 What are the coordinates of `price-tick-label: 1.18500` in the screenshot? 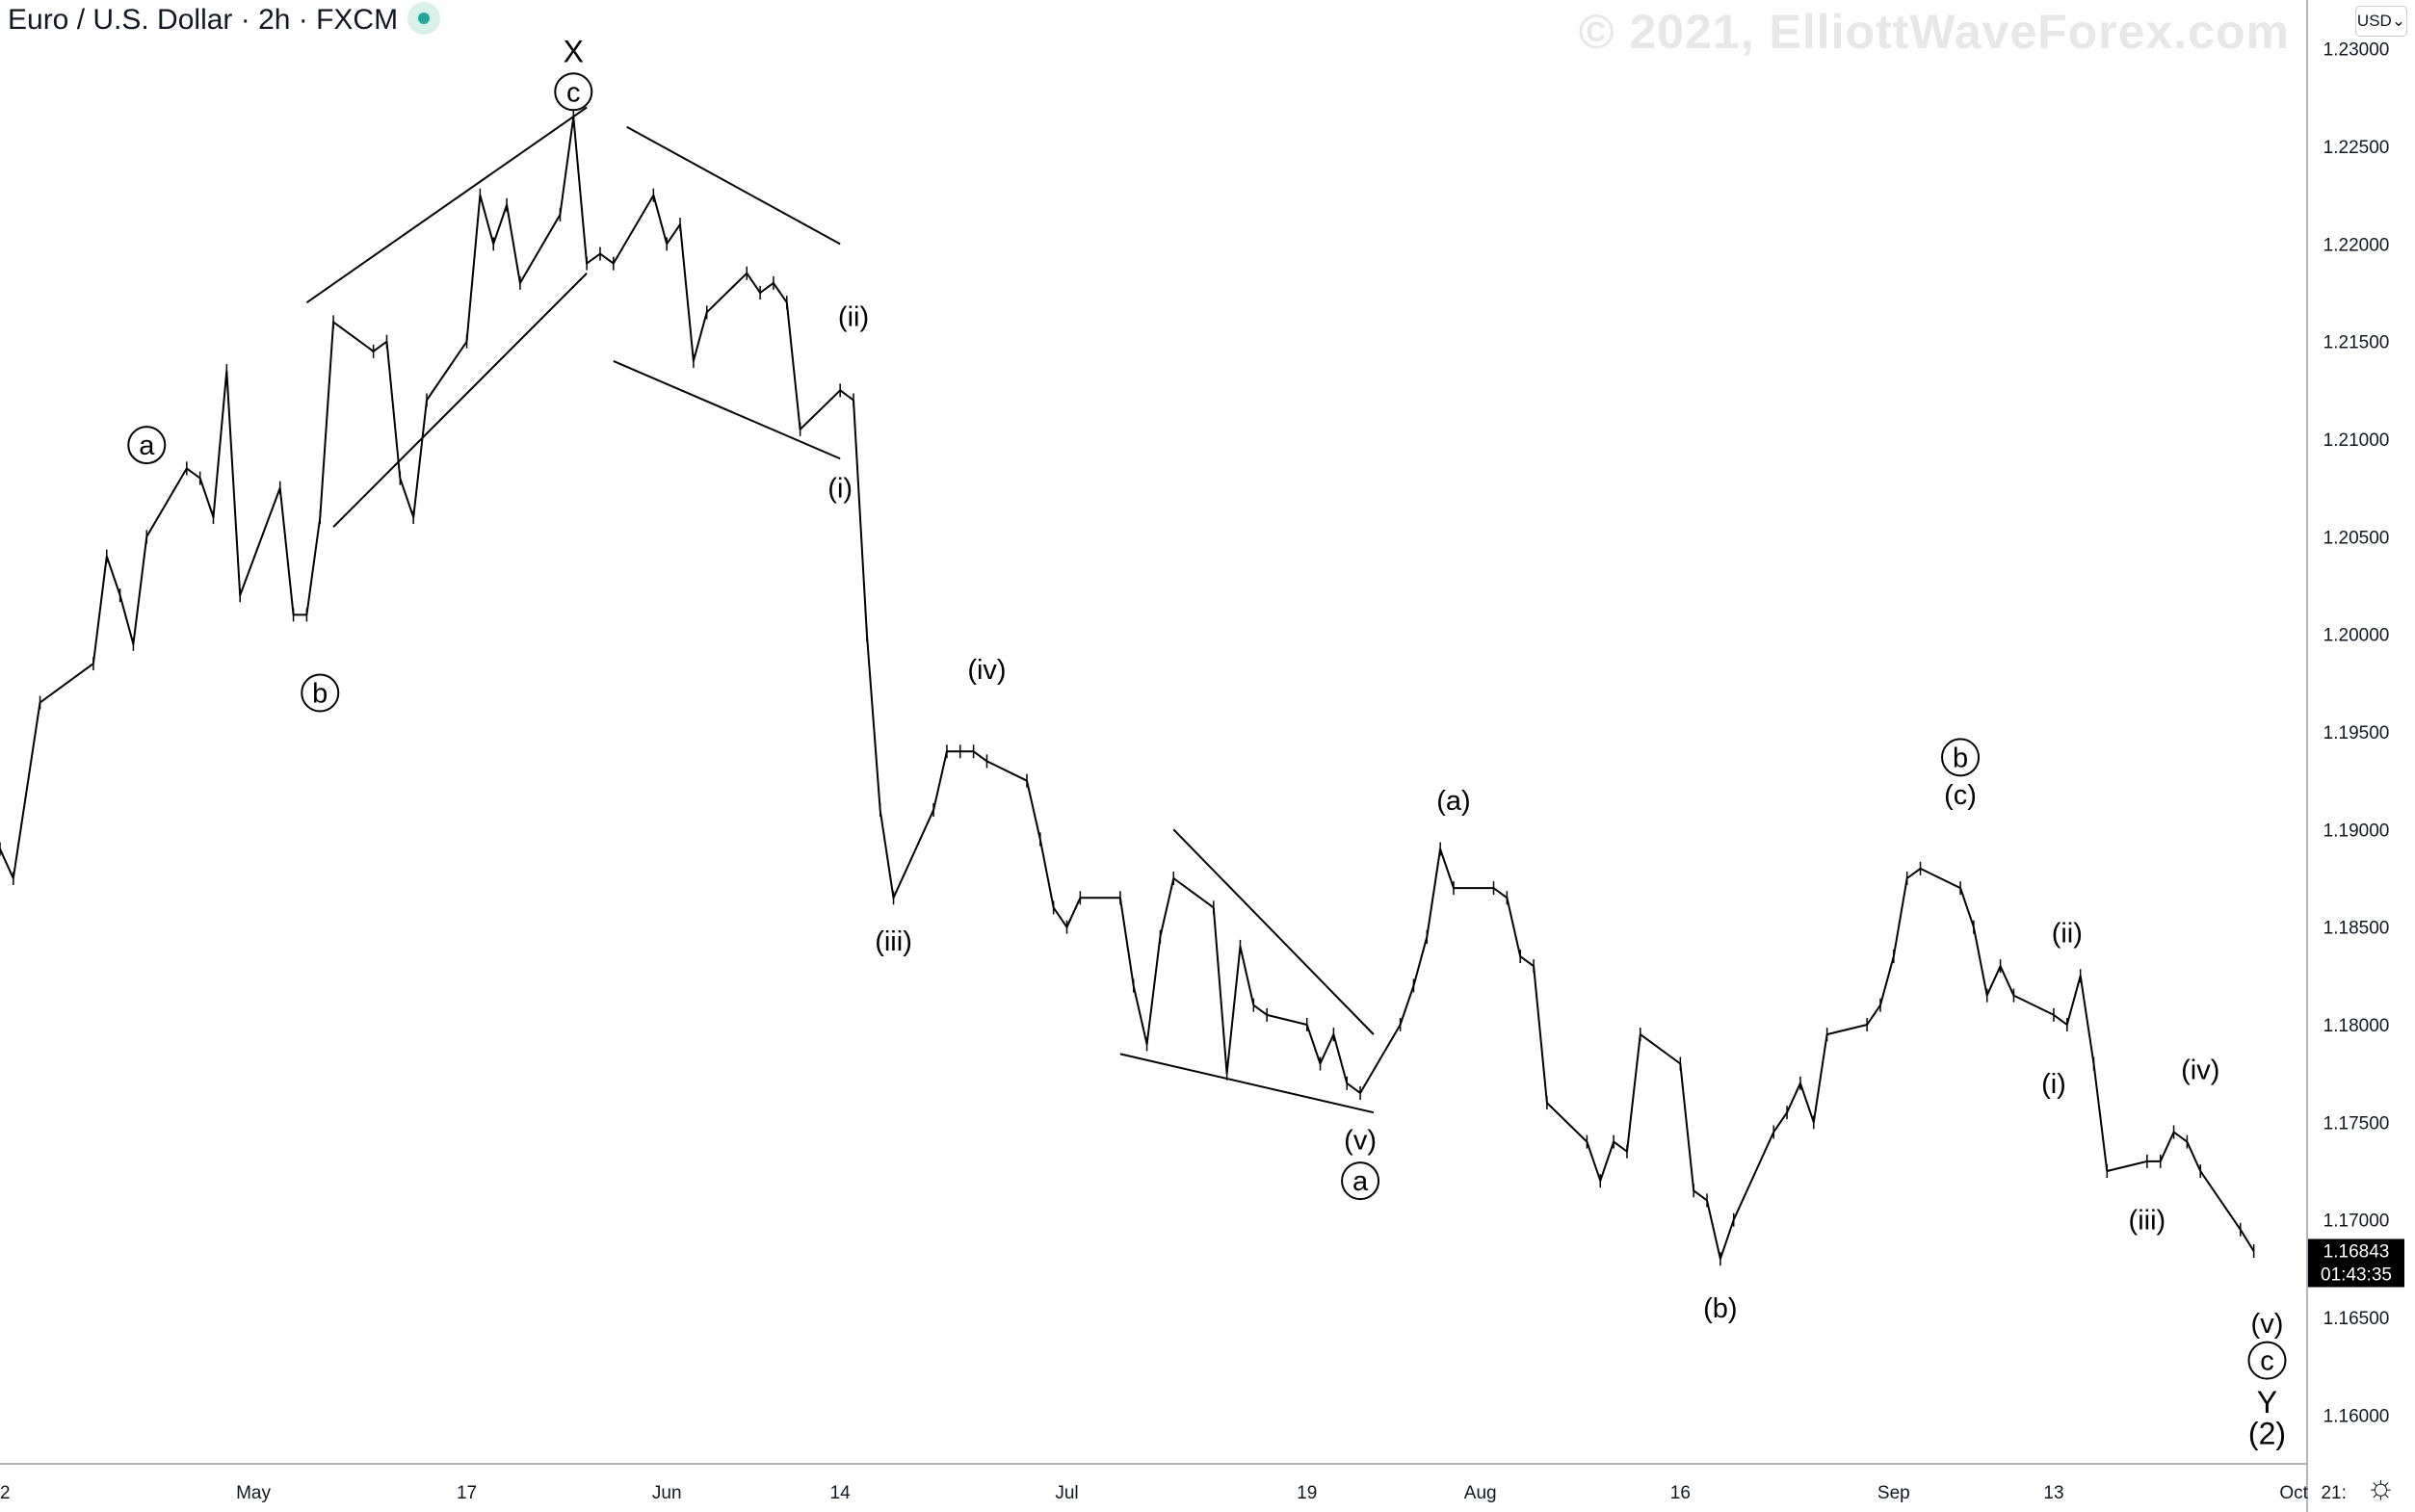 It's located at (2356, 929).